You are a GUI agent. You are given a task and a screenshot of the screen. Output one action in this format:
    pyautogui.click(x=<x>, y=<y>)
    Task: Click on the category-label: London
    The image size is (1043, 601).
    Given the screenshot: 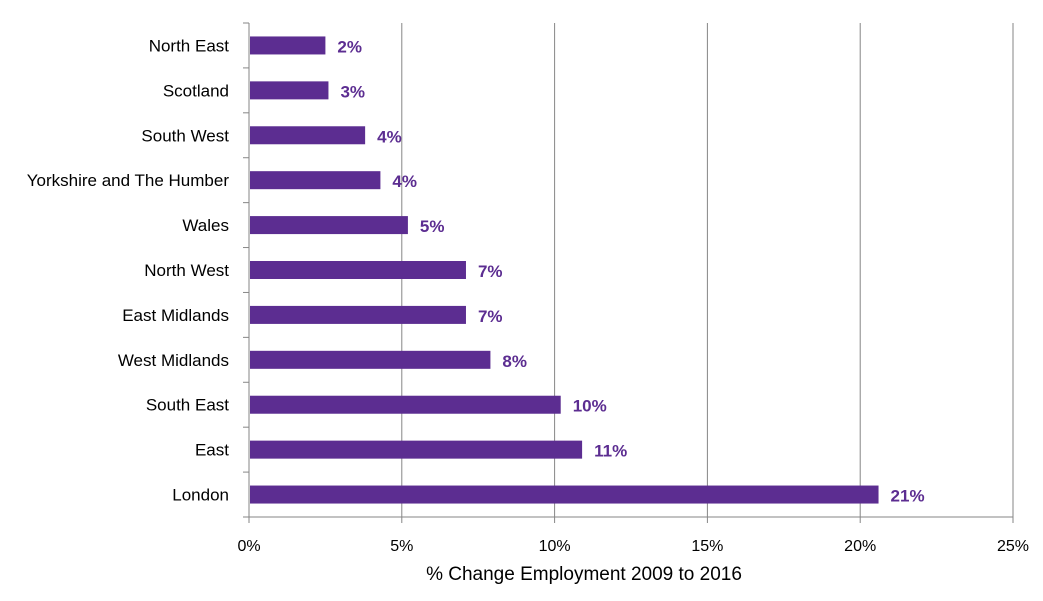 What is the action you would take?
    pyautogui.click(x=200, y=495)
    